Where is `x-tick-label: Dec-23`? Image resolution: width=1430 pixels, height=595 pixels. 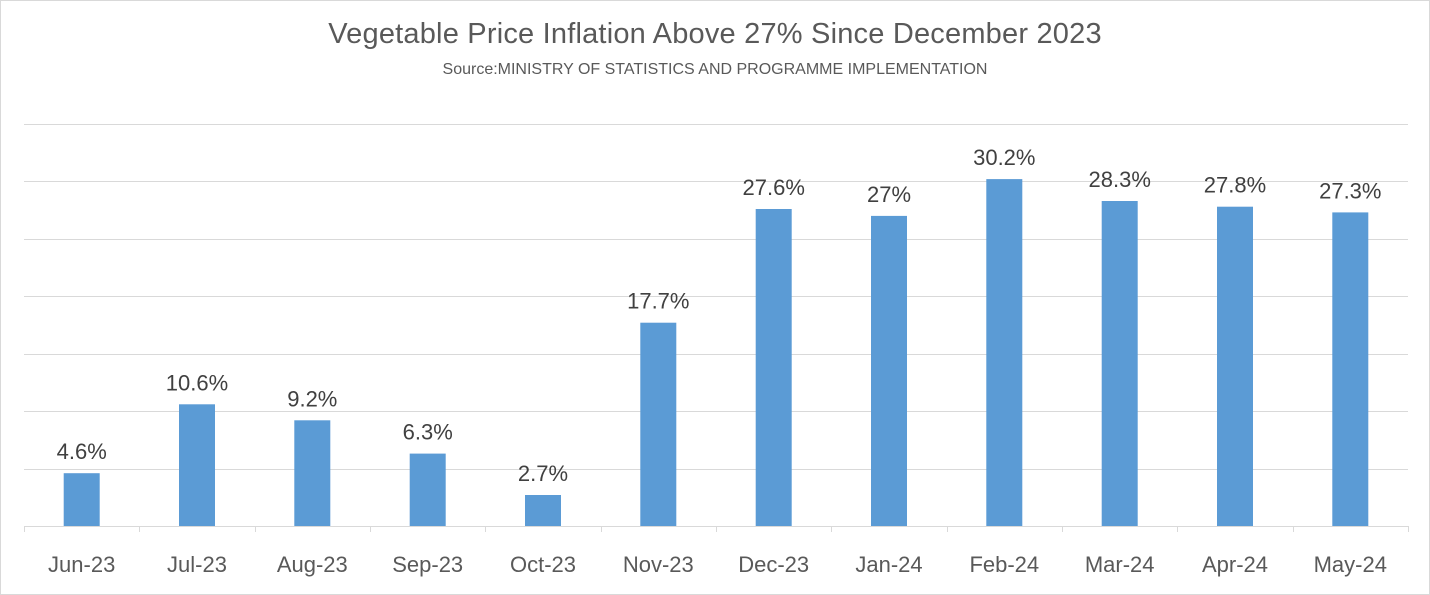 x-tick-label: Dec-23 is located at coordinates (773, 564).